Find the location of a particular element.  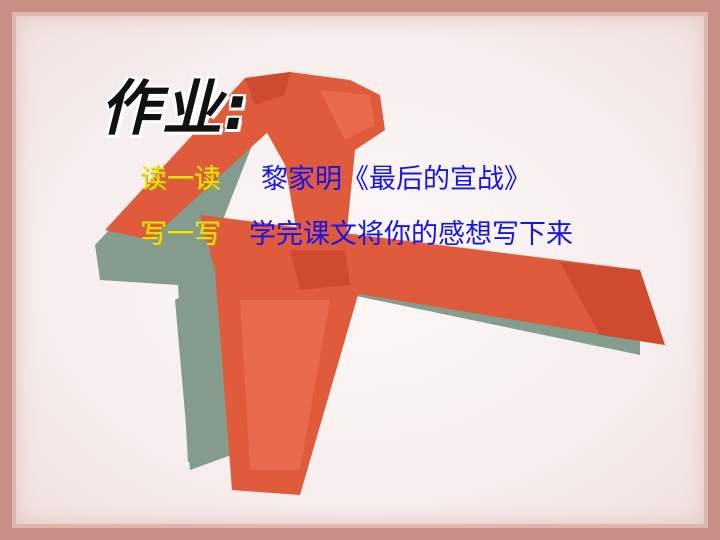

task-item-write: 写一写 学完课文将你的感想写下来 is located at coordinates (356, 231).